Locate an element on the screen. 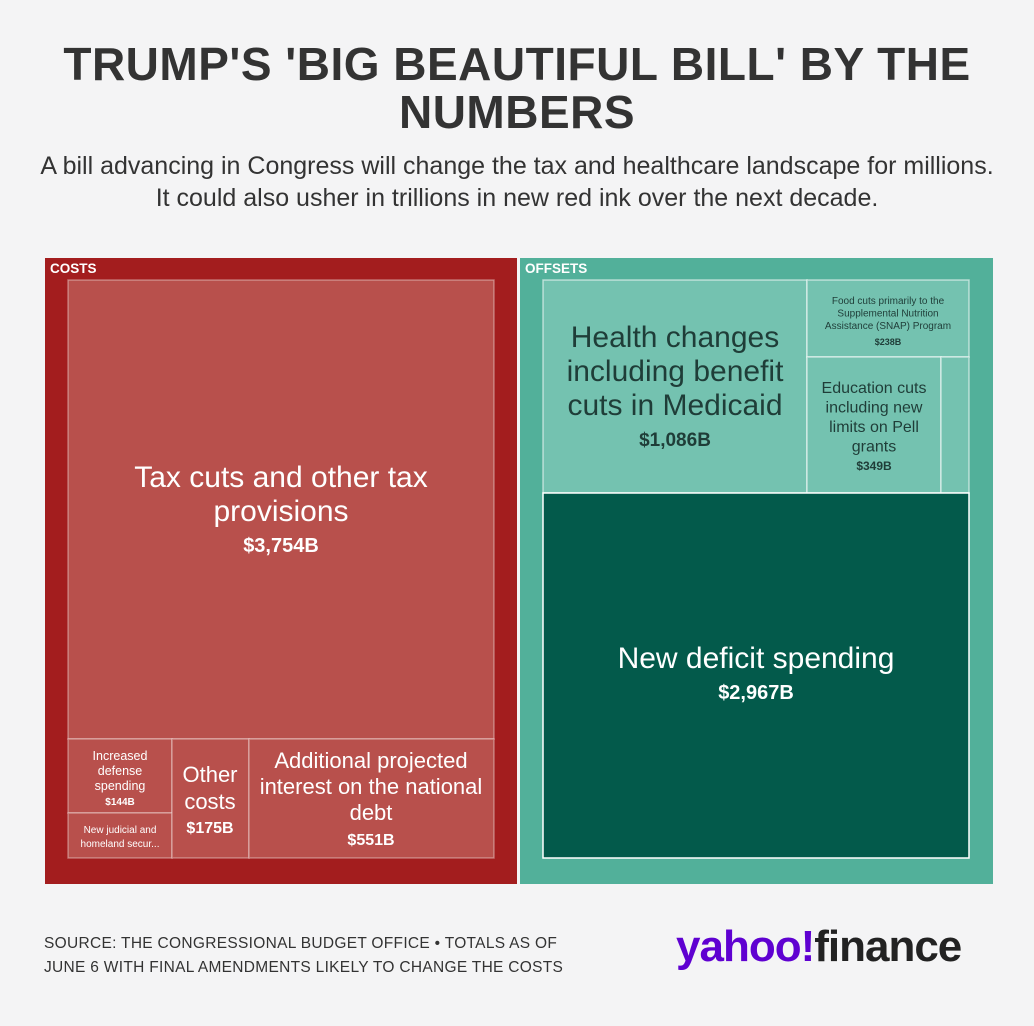 The image size is (1034, 1026). costs-group-label: COSTS is located at coordinates (73, 268).